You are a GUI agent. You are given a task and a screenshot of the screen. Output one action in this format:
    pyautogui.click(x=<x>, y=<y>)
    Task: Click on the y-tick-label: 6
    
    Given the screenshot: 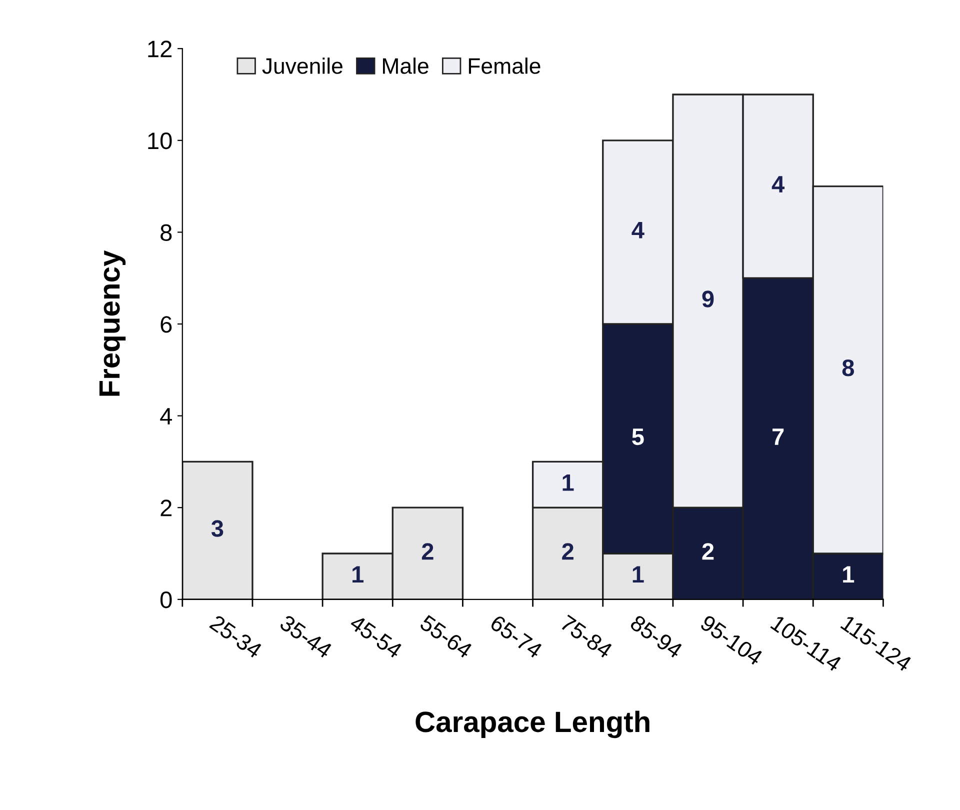 What is the action you would take?
    pyautogui.click(x=166, y=324)
    